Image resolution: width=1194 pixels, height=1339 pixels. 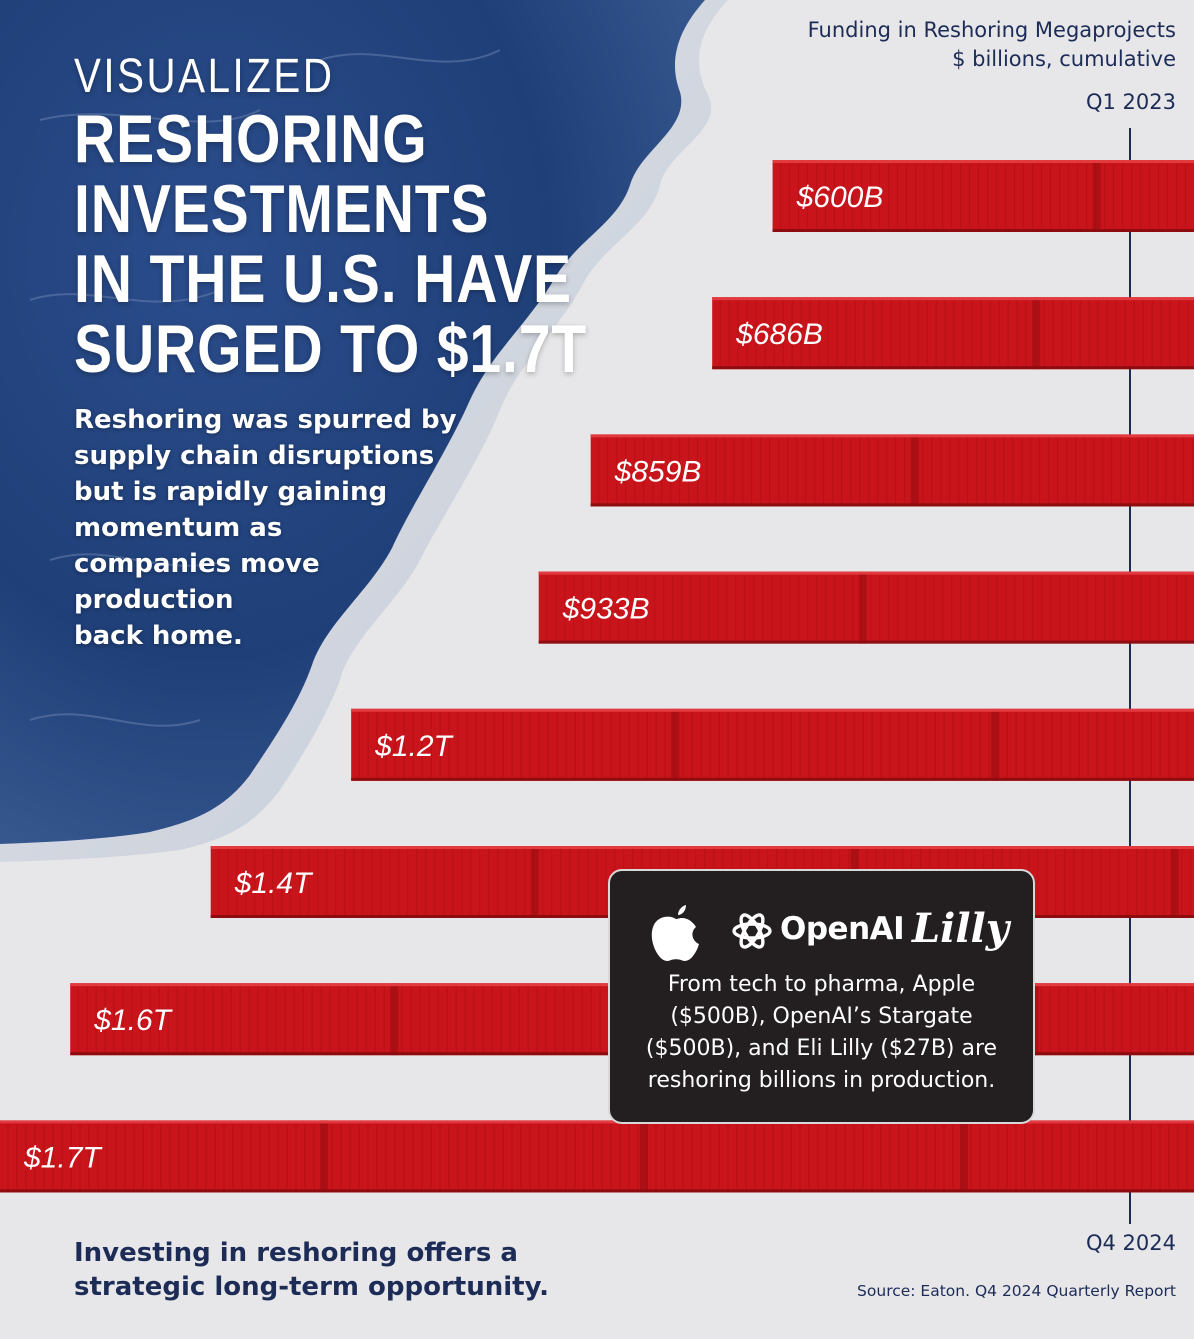 What do you see at coordinates (960, 928) in the screenshot?
I see `lilly-logo-text: Lilly` at bounding box center [960, 928].